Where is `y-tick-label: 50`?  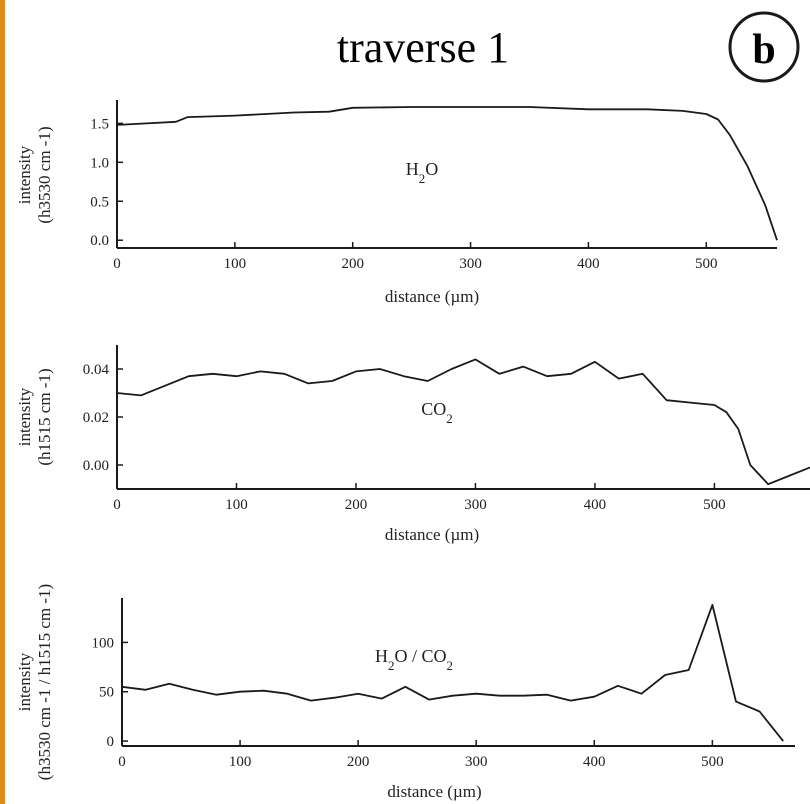 y-tick-label: 50 is located at coordinates (106, 693).